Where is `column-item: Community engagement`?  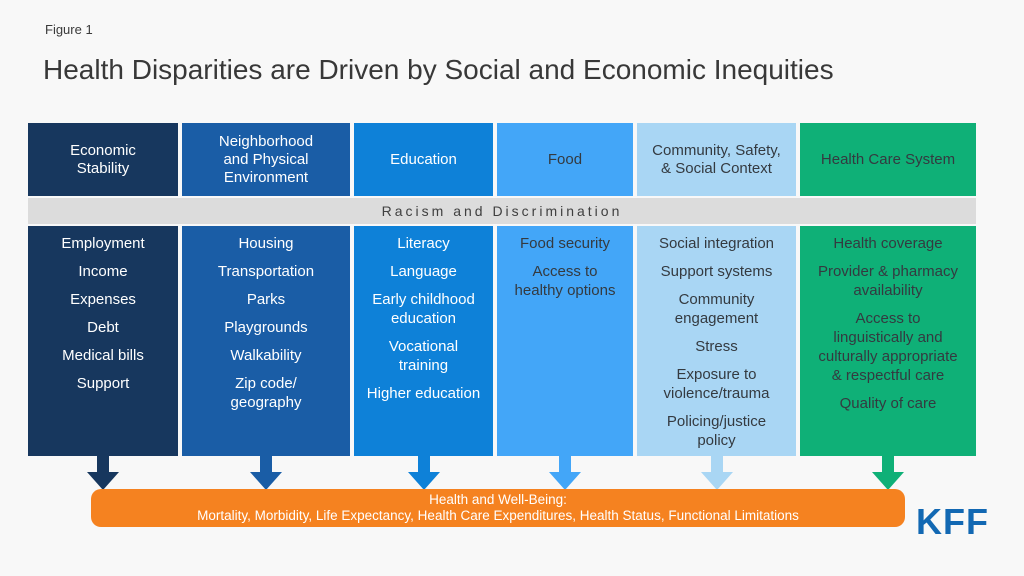
column-item: Community engagement is located at coordinates (716, 309).